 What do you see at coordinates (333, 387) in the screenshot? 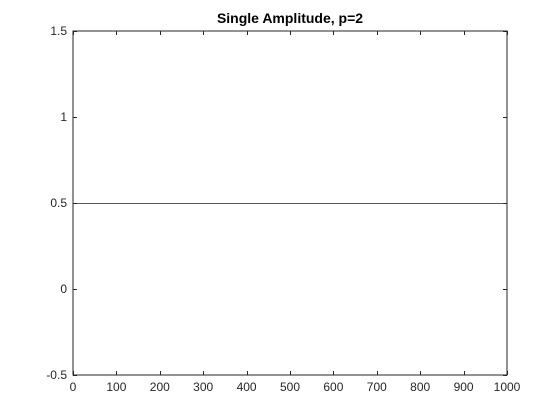
I see `x-tick-label: 600` at bounding box center [333, 387].